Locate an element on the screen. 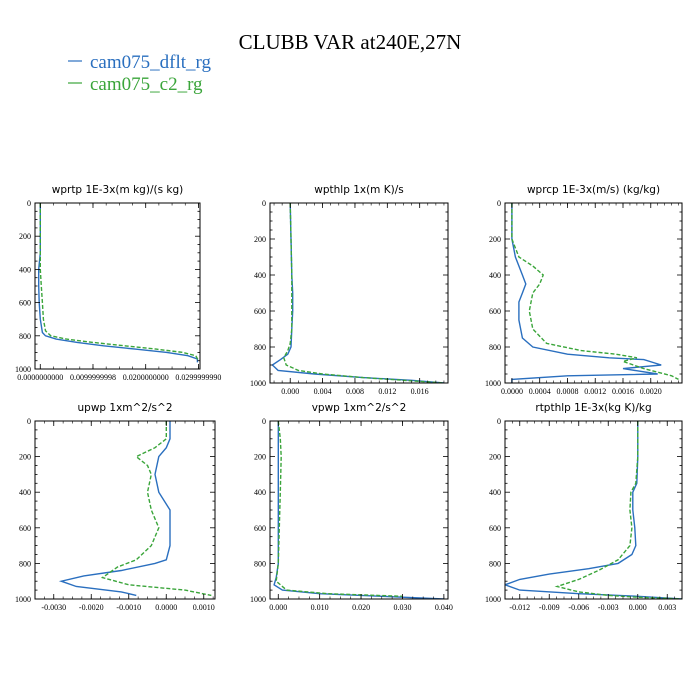 The width and height of the screenshot is (700, 700). x-tick-label: 0.0200000000 is located at coordinates (146, 377).